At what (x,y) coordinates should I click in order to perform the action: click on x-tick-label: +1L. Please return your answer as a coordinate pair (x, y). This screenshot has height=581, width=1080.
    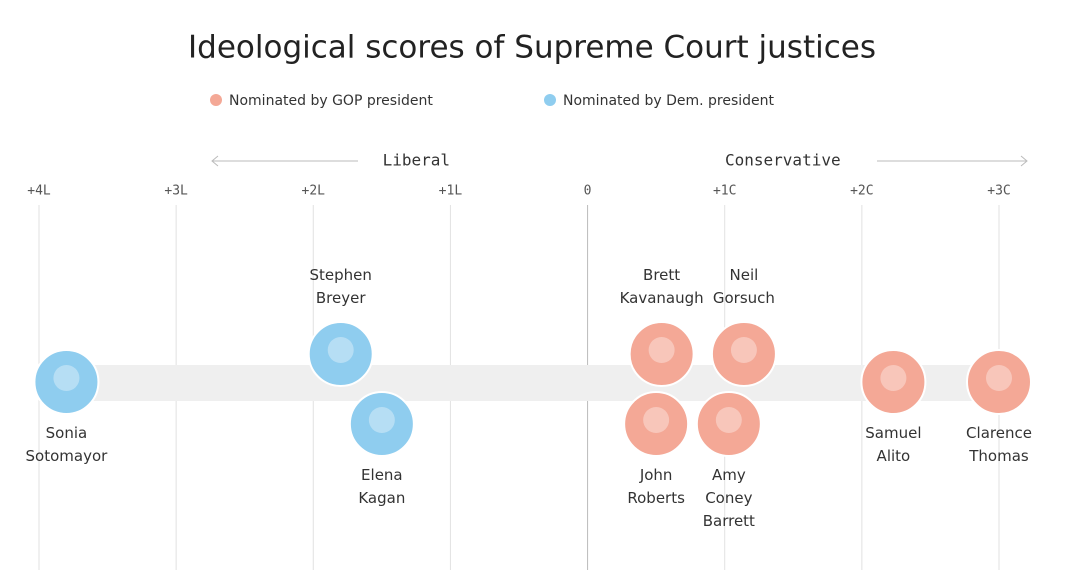
    Looking at the image, I should click on (451, 191).